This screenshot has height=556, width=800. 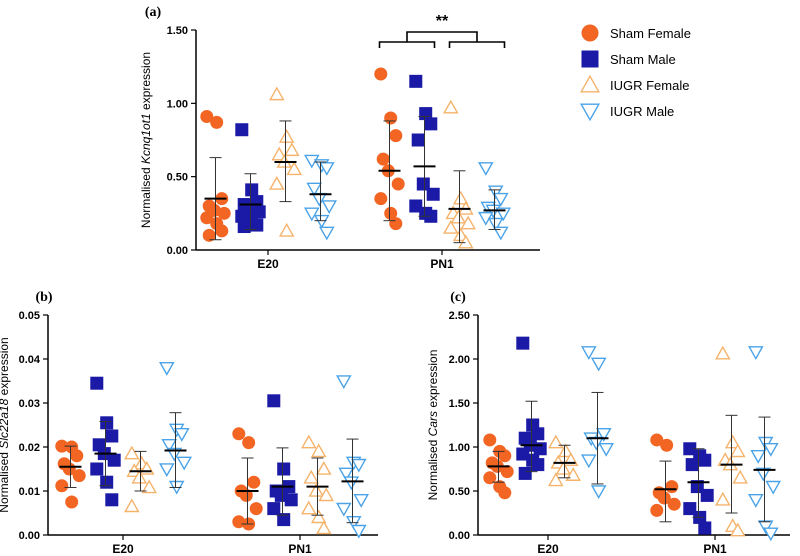 I want to click on legend-label: Sham Male, so click(x=643, y=59).